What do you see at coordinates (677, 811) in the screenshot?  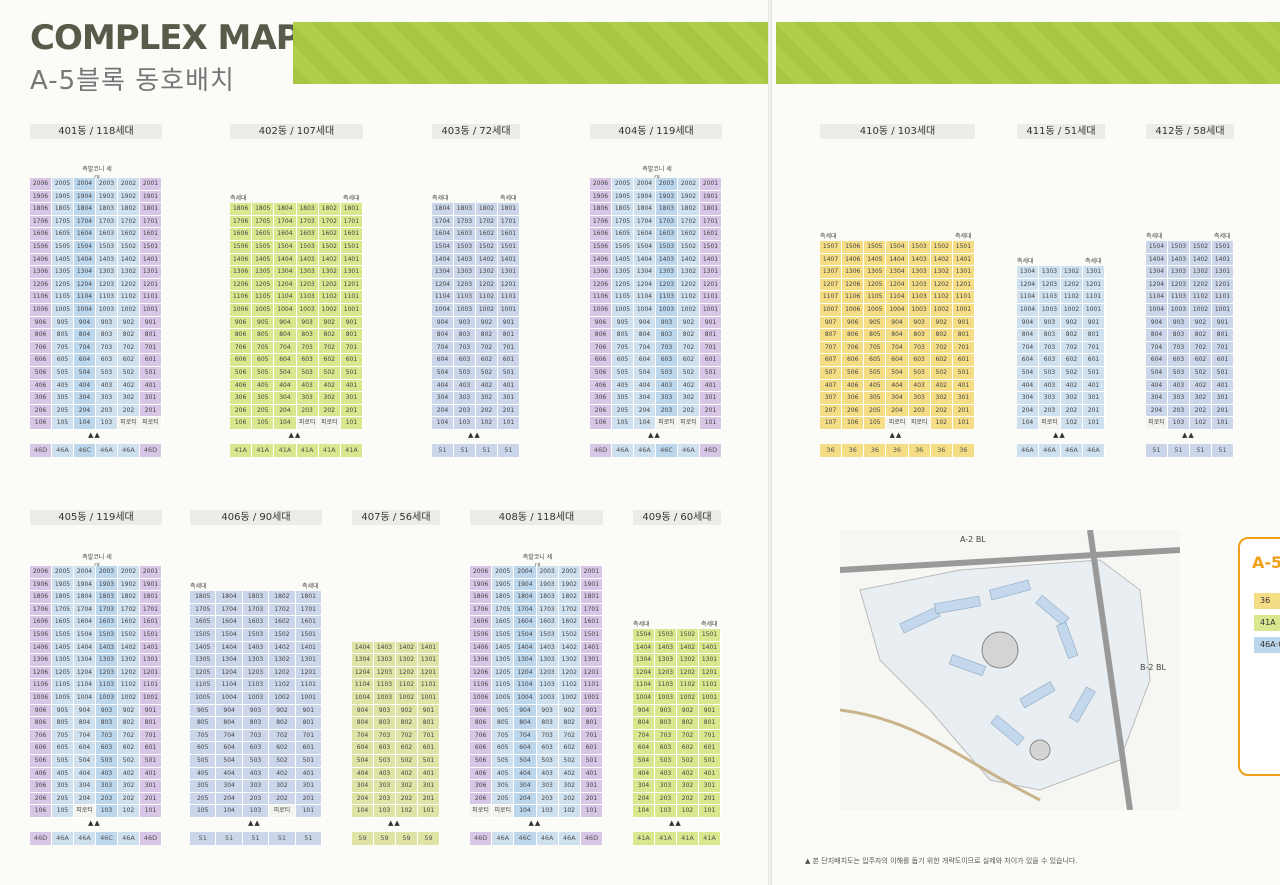 I see `floor-row: 104 103 102 101` at bounding box center [677, 811].